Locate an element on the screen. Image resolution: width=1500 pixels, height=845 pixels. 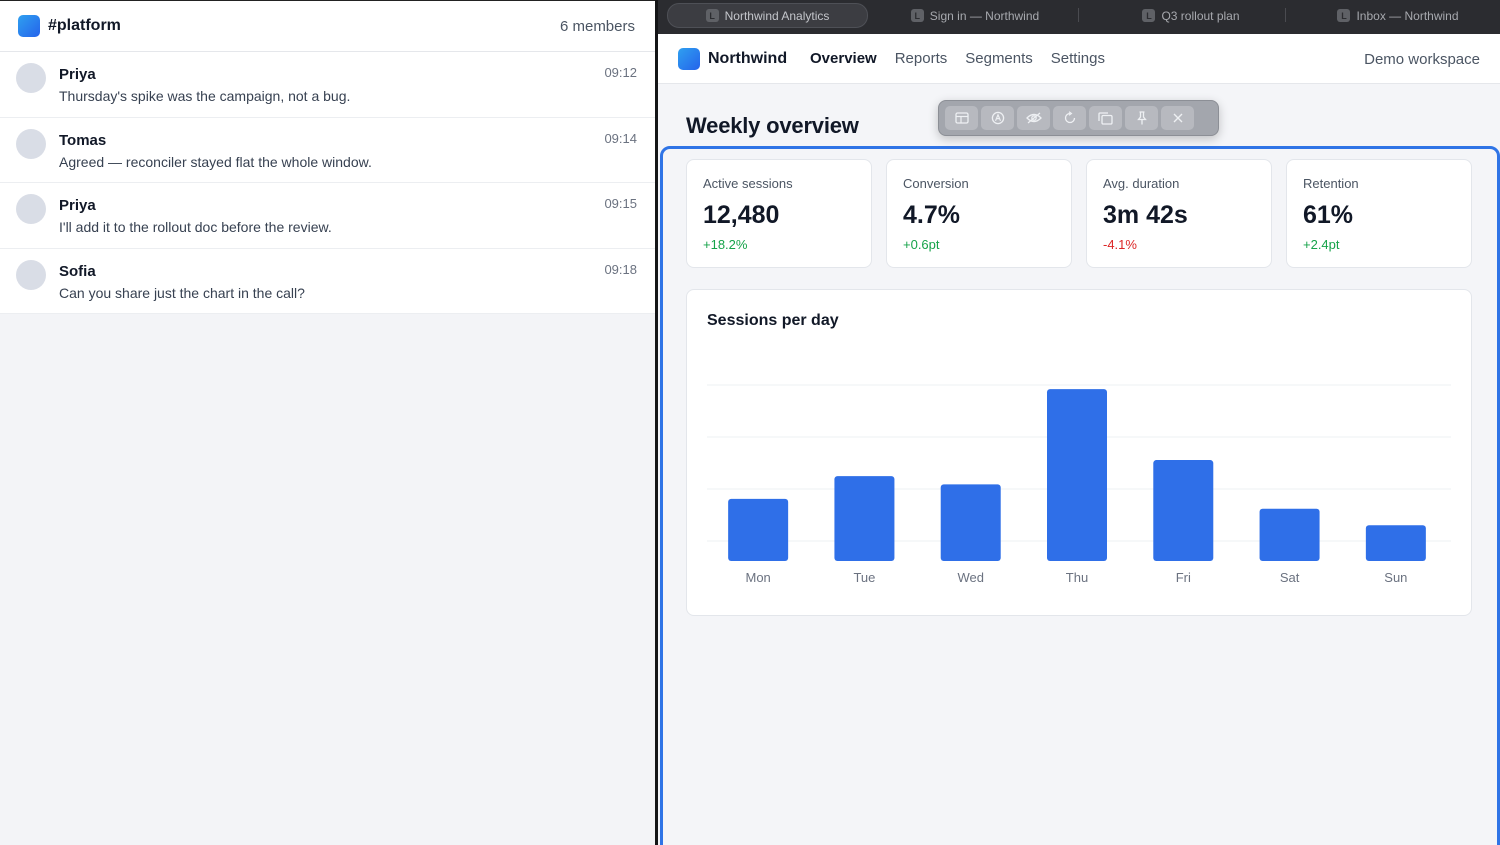
bar-sun is located at coordinates (1395, 543).